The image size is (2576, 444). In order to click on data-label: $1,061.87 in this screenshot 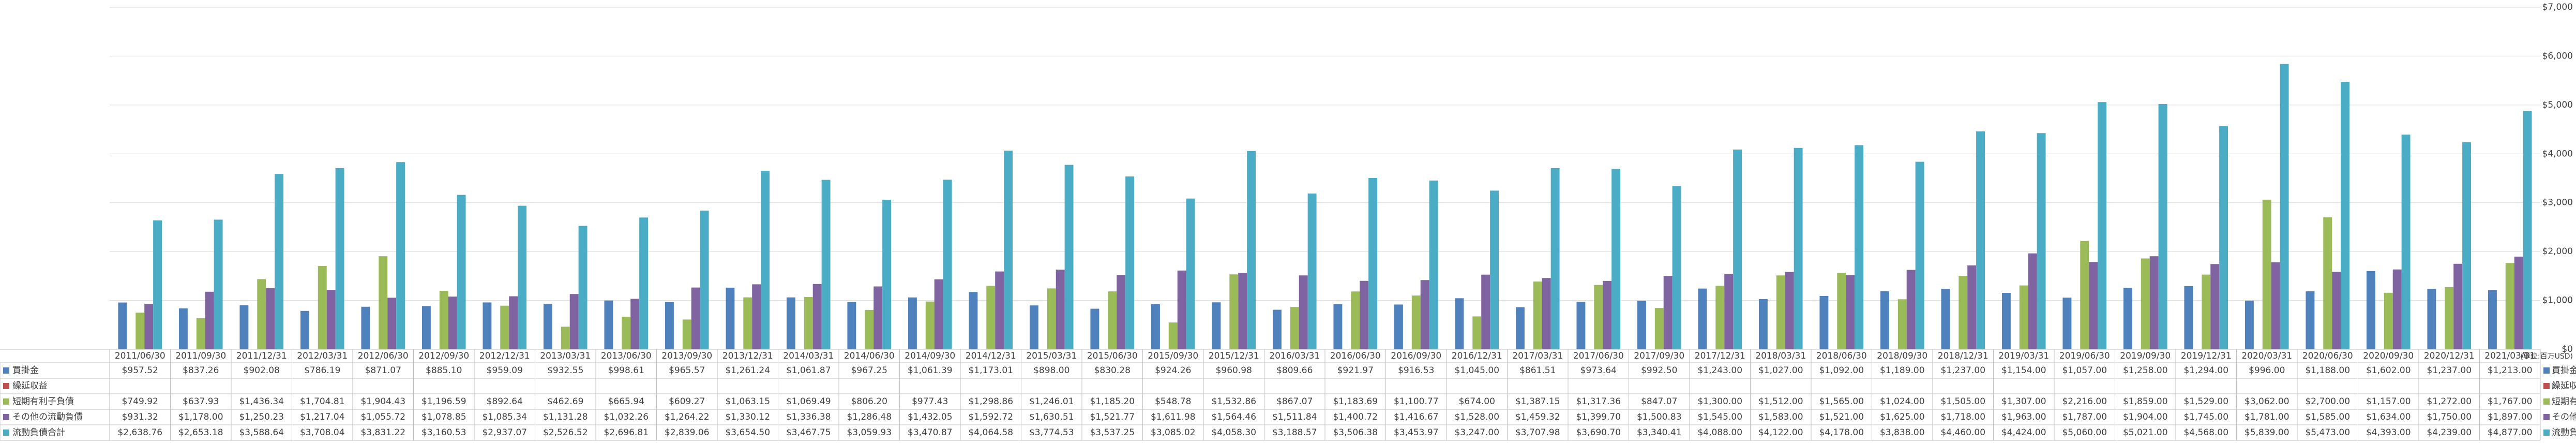, I will do `click(808, 371)`.